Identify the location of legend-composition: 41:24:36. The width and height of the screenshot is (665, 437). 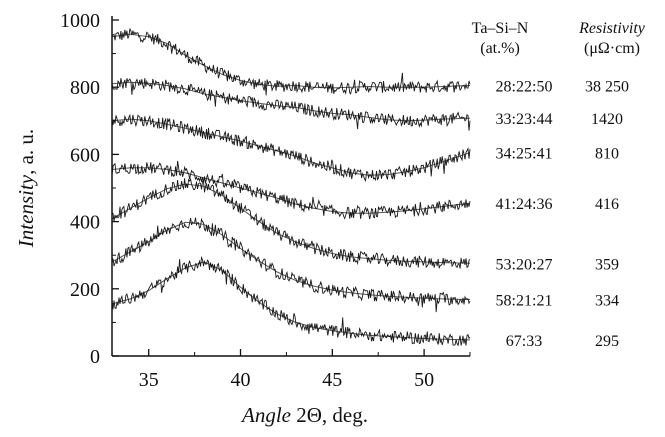
(524, 204).